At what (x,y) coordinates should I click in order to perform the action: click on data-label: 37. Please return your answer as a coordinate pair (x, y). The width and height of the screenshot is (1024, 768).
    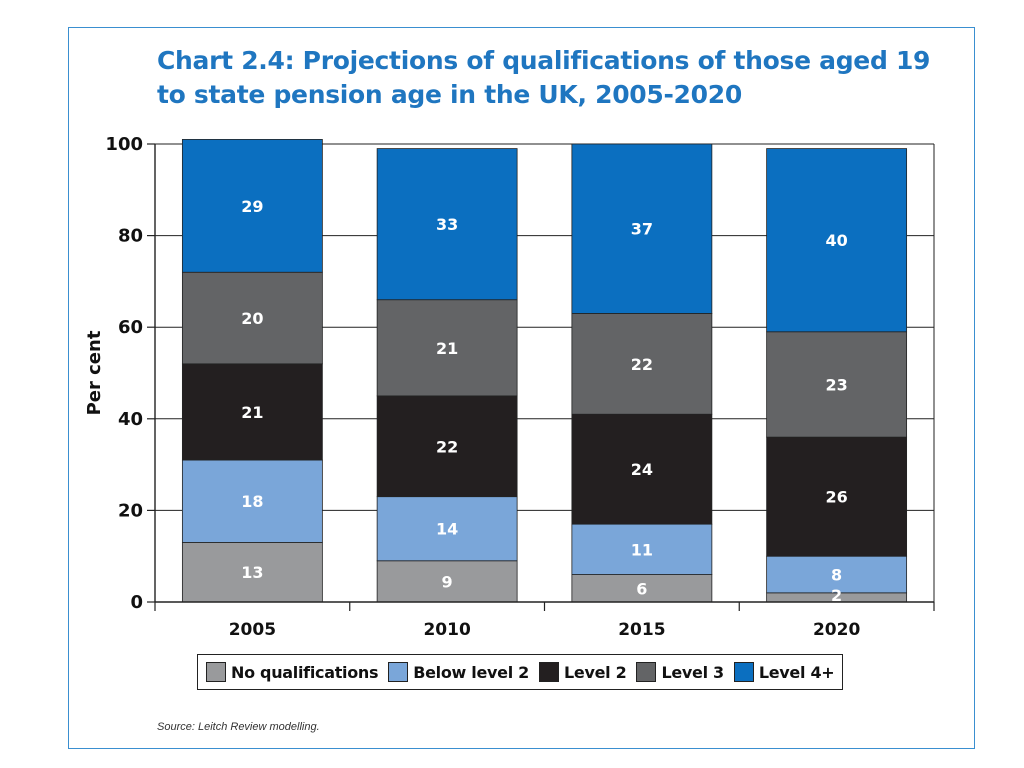
    Looking at the image, I should click on (642, 229).